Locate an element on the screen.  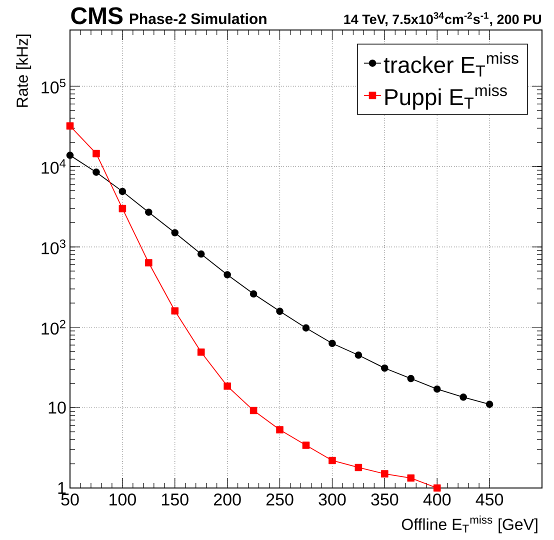
x-tick-label: 300 is located at coordinates (332, 500).